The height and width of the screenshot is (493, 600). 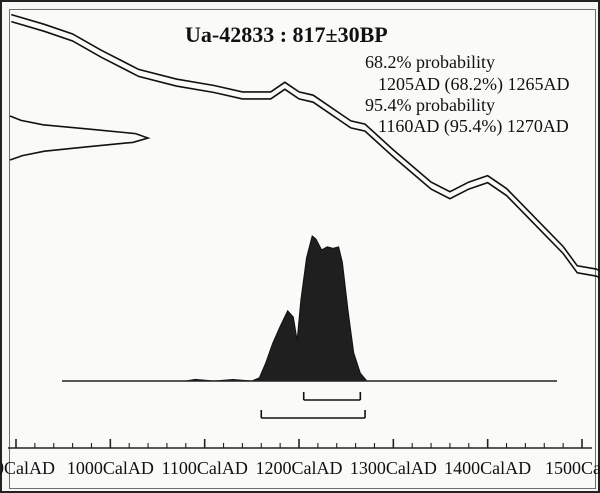 I want to click on radiocarbon-profile-curve, so click(x=79, y=138).